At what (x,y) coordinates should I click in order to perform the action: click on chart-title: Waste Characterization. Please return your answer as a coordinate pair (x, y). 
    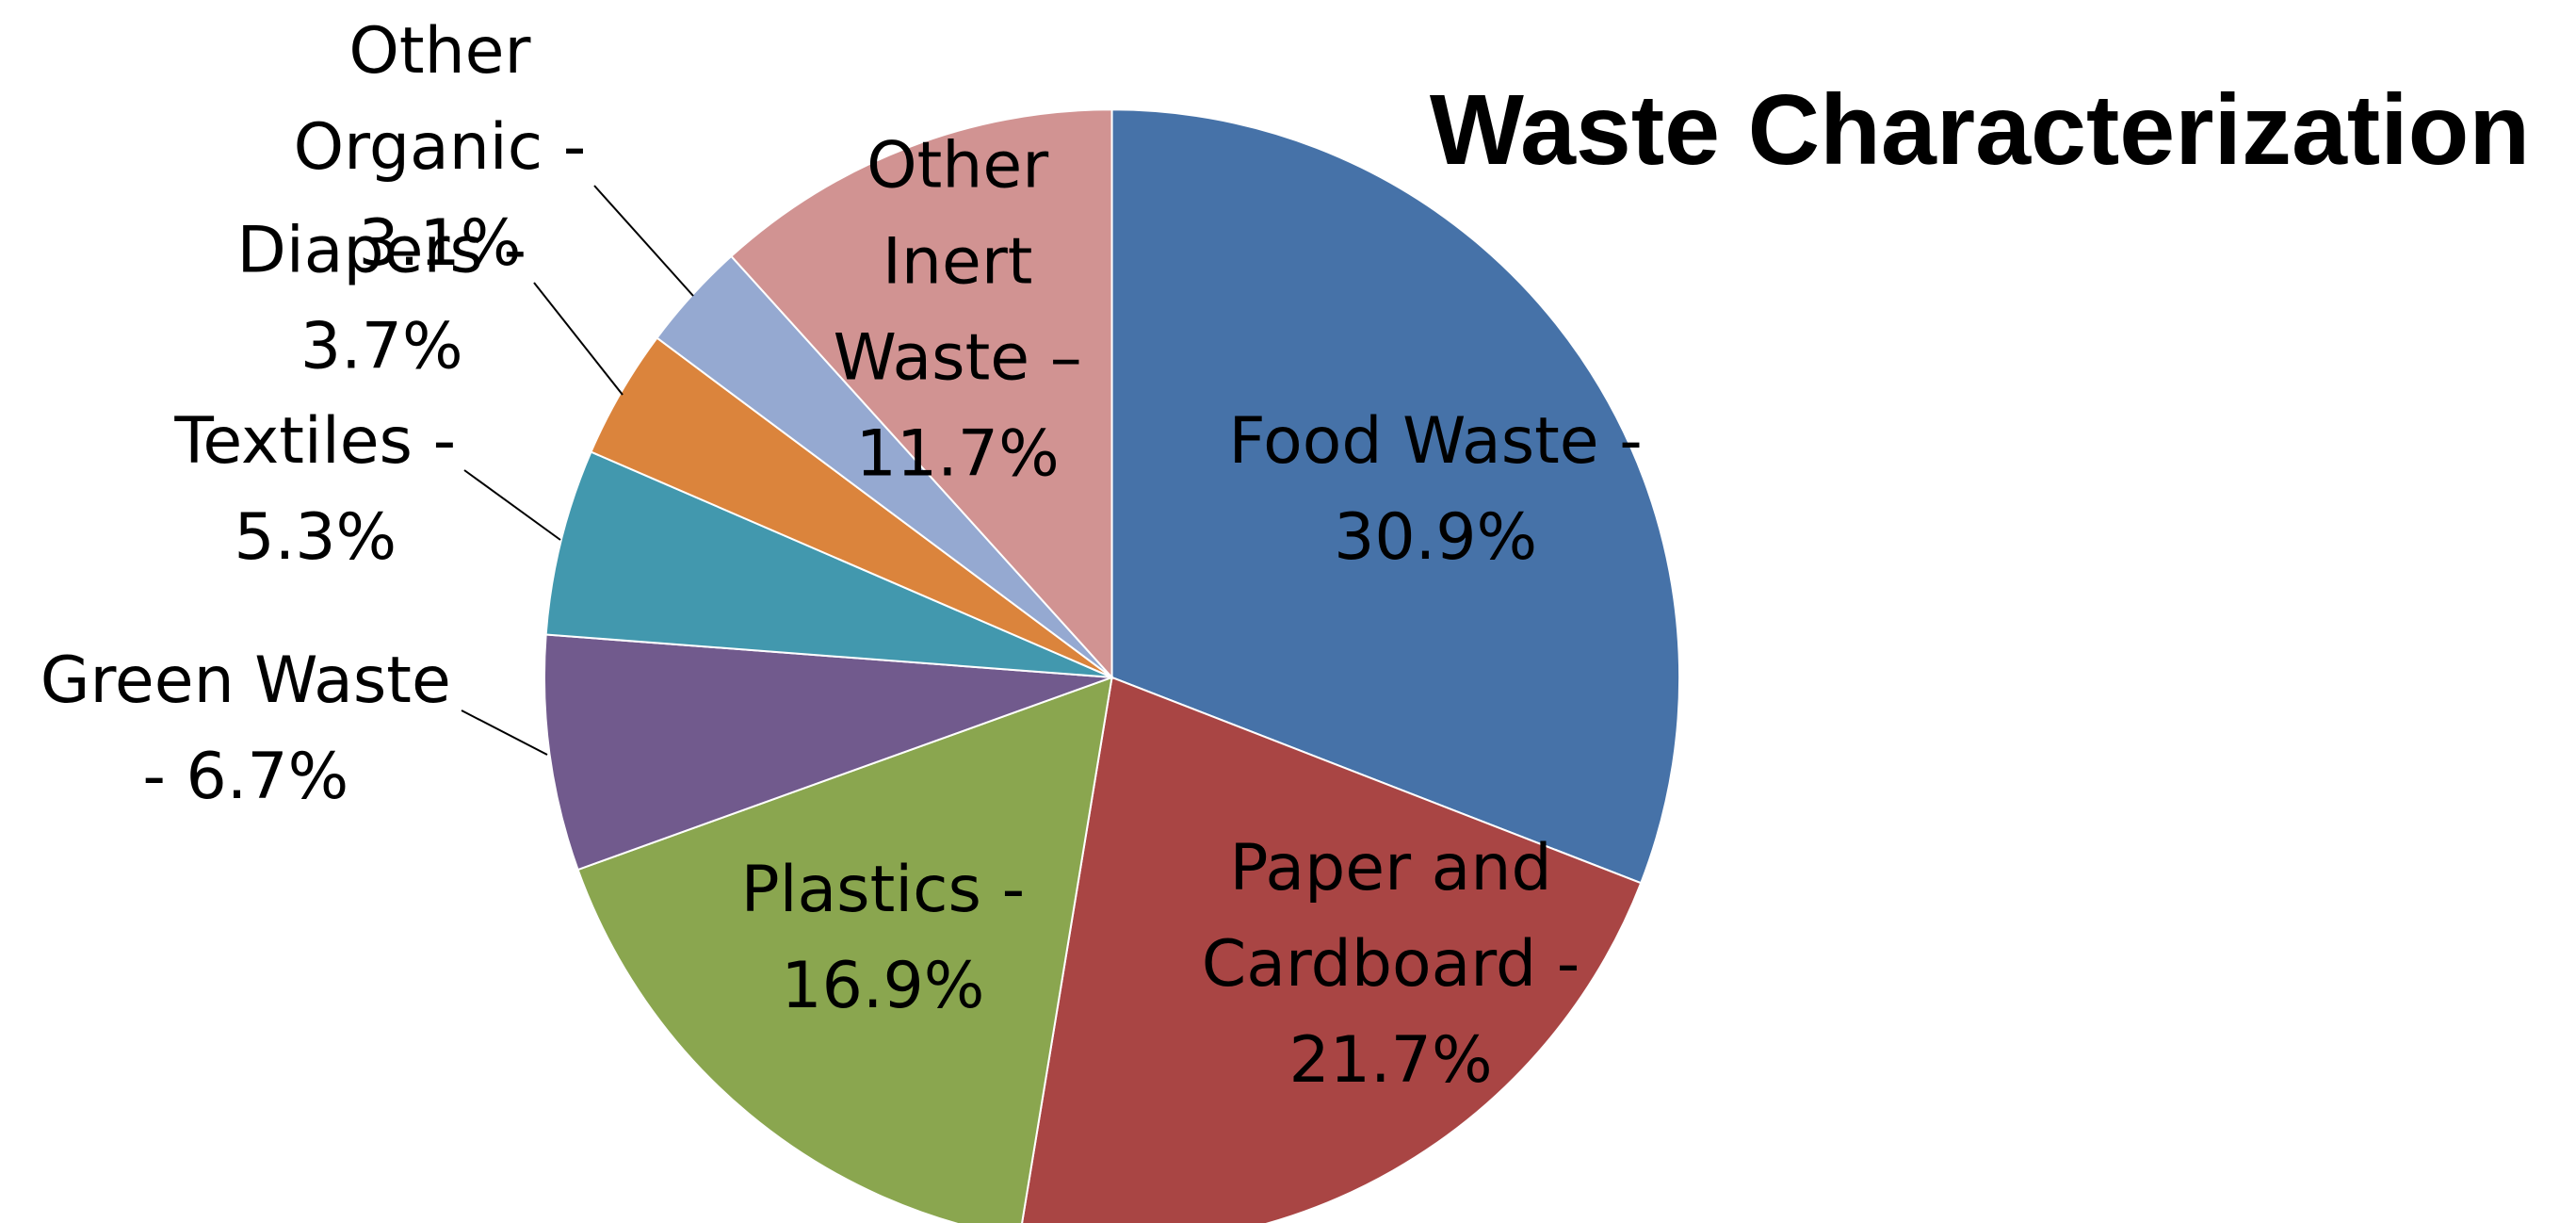
    Looking at the image, I should click on (1980, 130).